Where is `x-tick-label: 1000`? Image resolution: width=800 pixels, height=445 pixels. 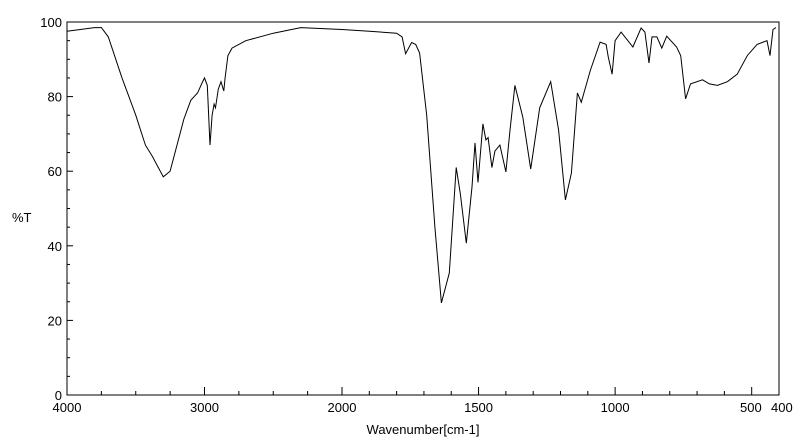 x-tick-label: 1000 is located at coordinates (615, 407).